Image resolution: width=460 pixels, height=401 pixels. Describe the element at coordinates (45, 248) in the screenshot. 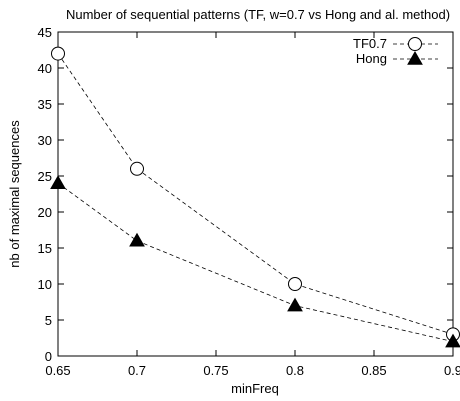

I see `y-tick-label: 15` at that location.